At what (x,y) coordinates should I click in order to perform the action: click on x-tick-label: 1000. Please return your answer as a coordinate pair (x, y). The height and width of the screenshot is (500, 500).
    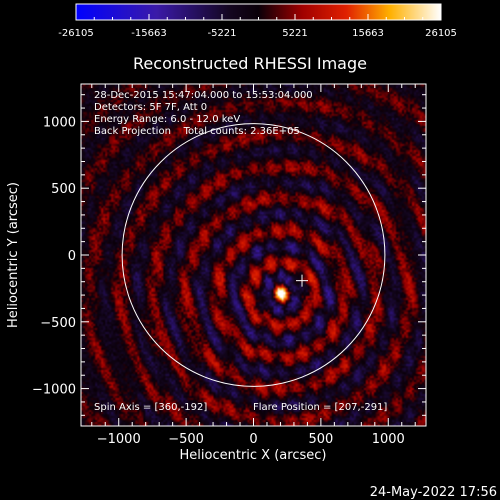
    Looking at the image, I should click on (388, 439).